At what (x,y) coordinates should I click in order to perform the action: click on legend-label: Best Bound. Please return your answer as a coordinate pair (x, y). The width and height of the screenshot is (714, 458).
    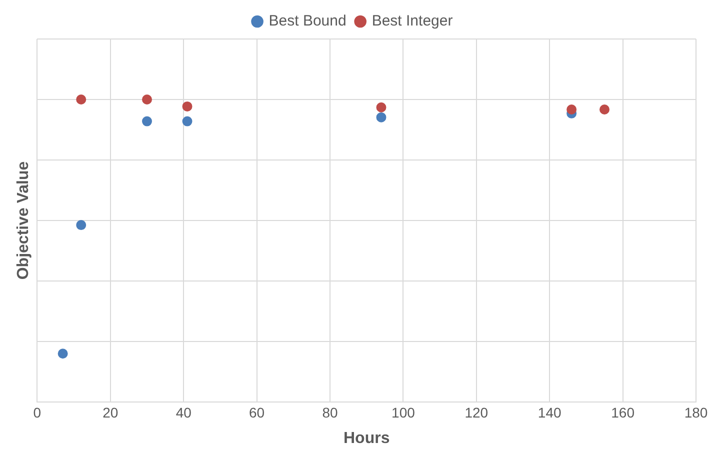
    Looking at the image, I should click on (307, 21).